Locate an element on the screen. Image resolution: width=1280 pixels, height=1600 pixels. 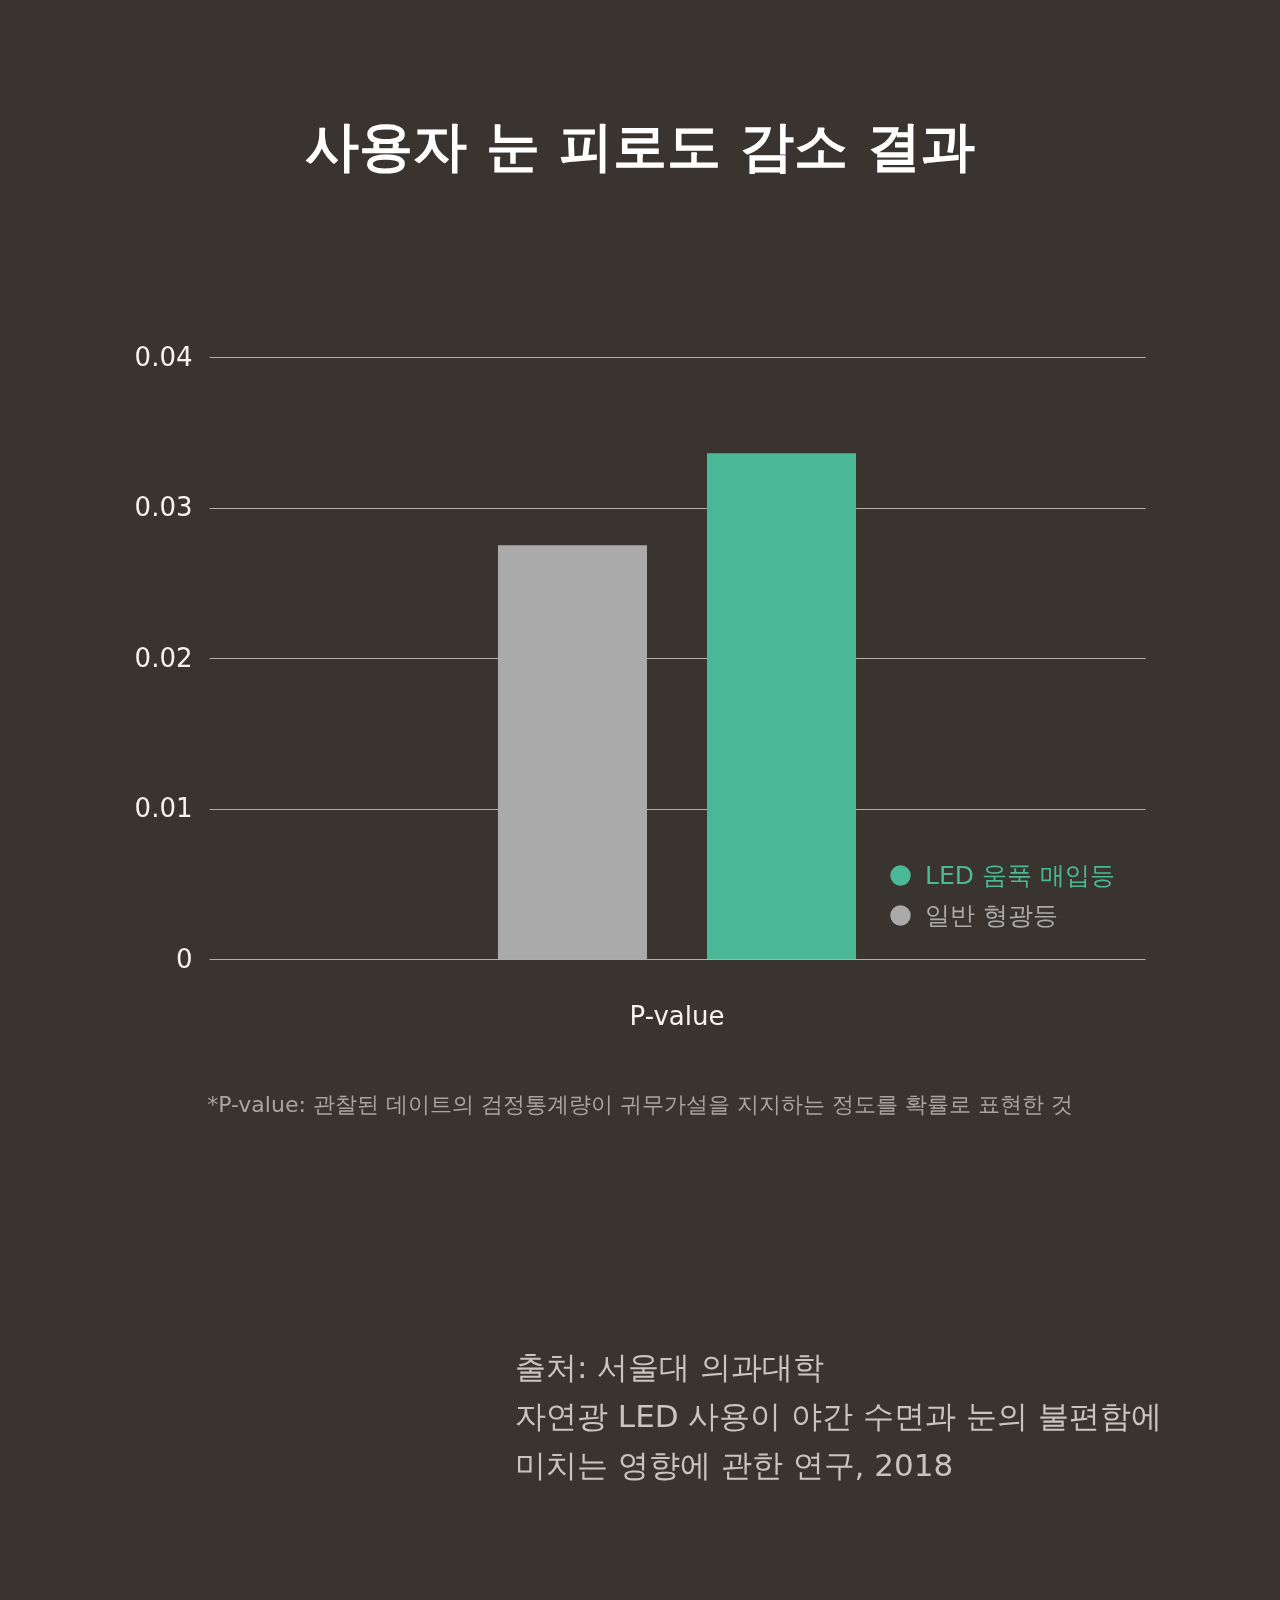
text: *P-value: 관찰된 데이트의 검정통계량이 귀무가설을 지지하는 정도를 확률로 표현한 것 is located at coordinates (640, 1105).